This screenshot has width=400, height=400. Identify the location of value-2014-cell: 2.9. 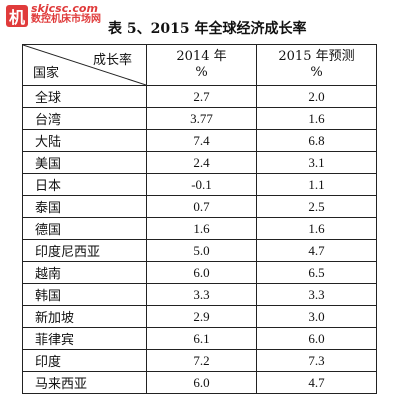
(201, 316).